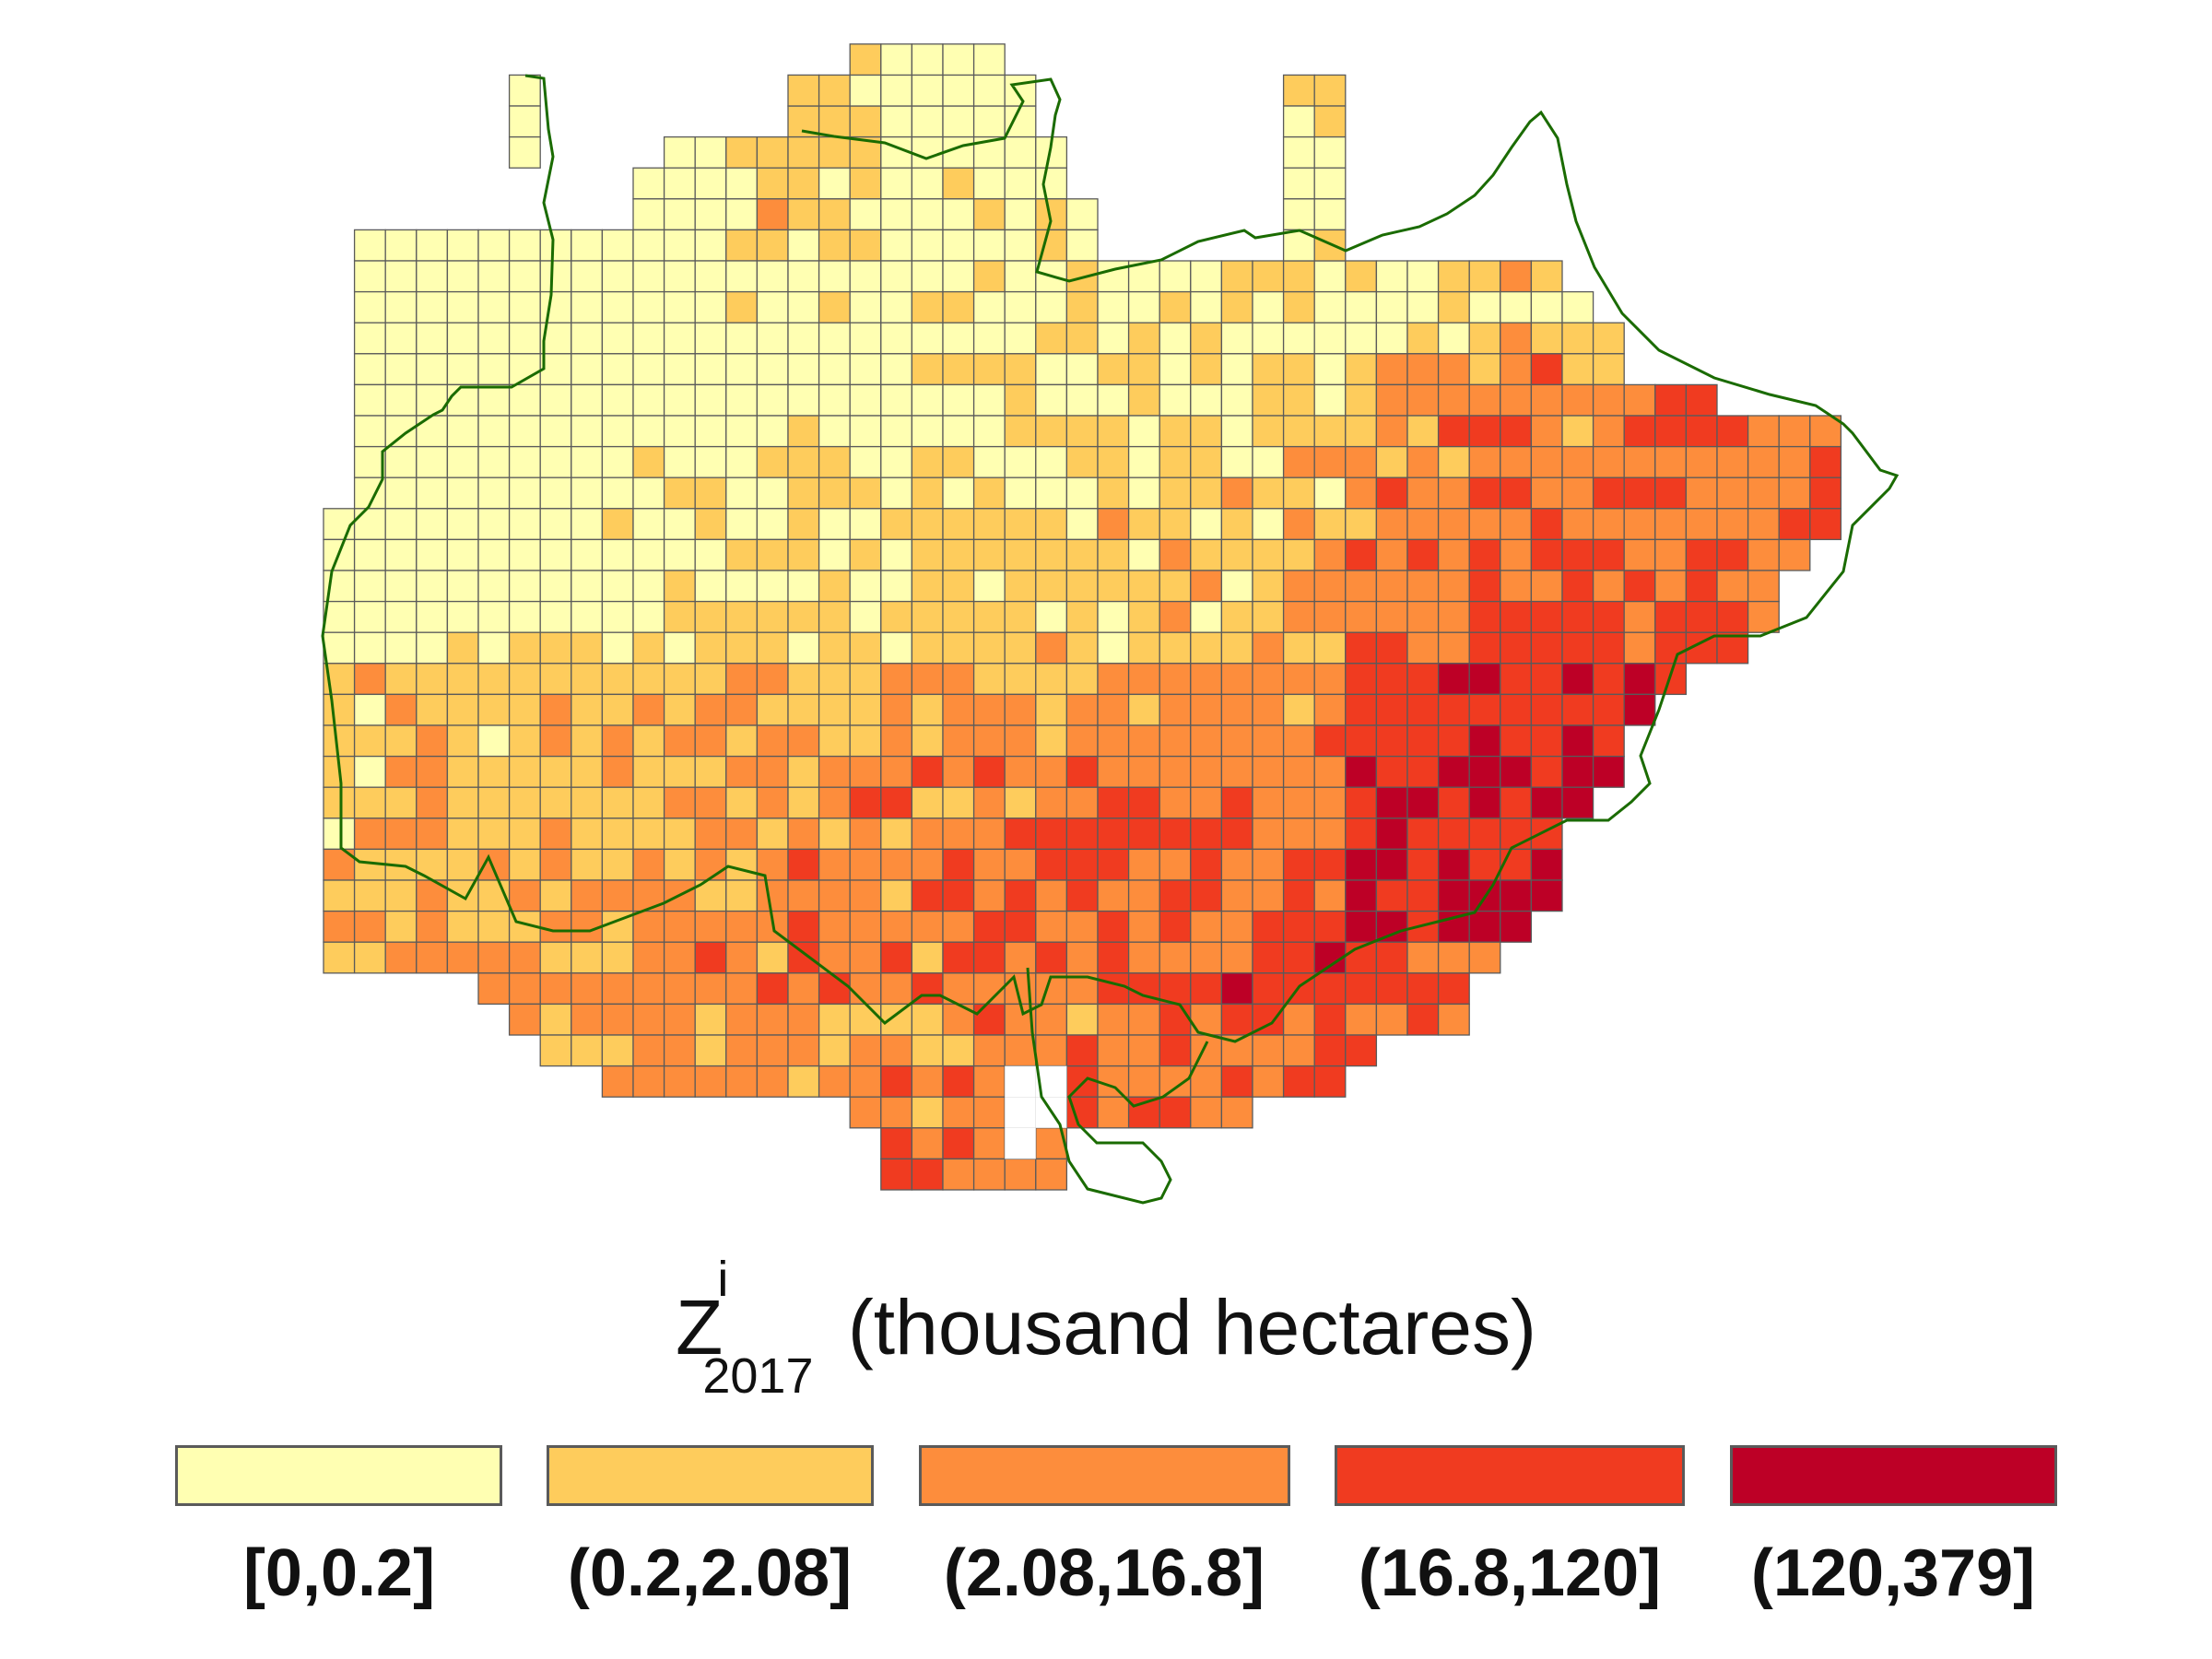  Describe the element at coordinates (1117, 1086) in the screenshot. I see `region-boundary-south` at that location.